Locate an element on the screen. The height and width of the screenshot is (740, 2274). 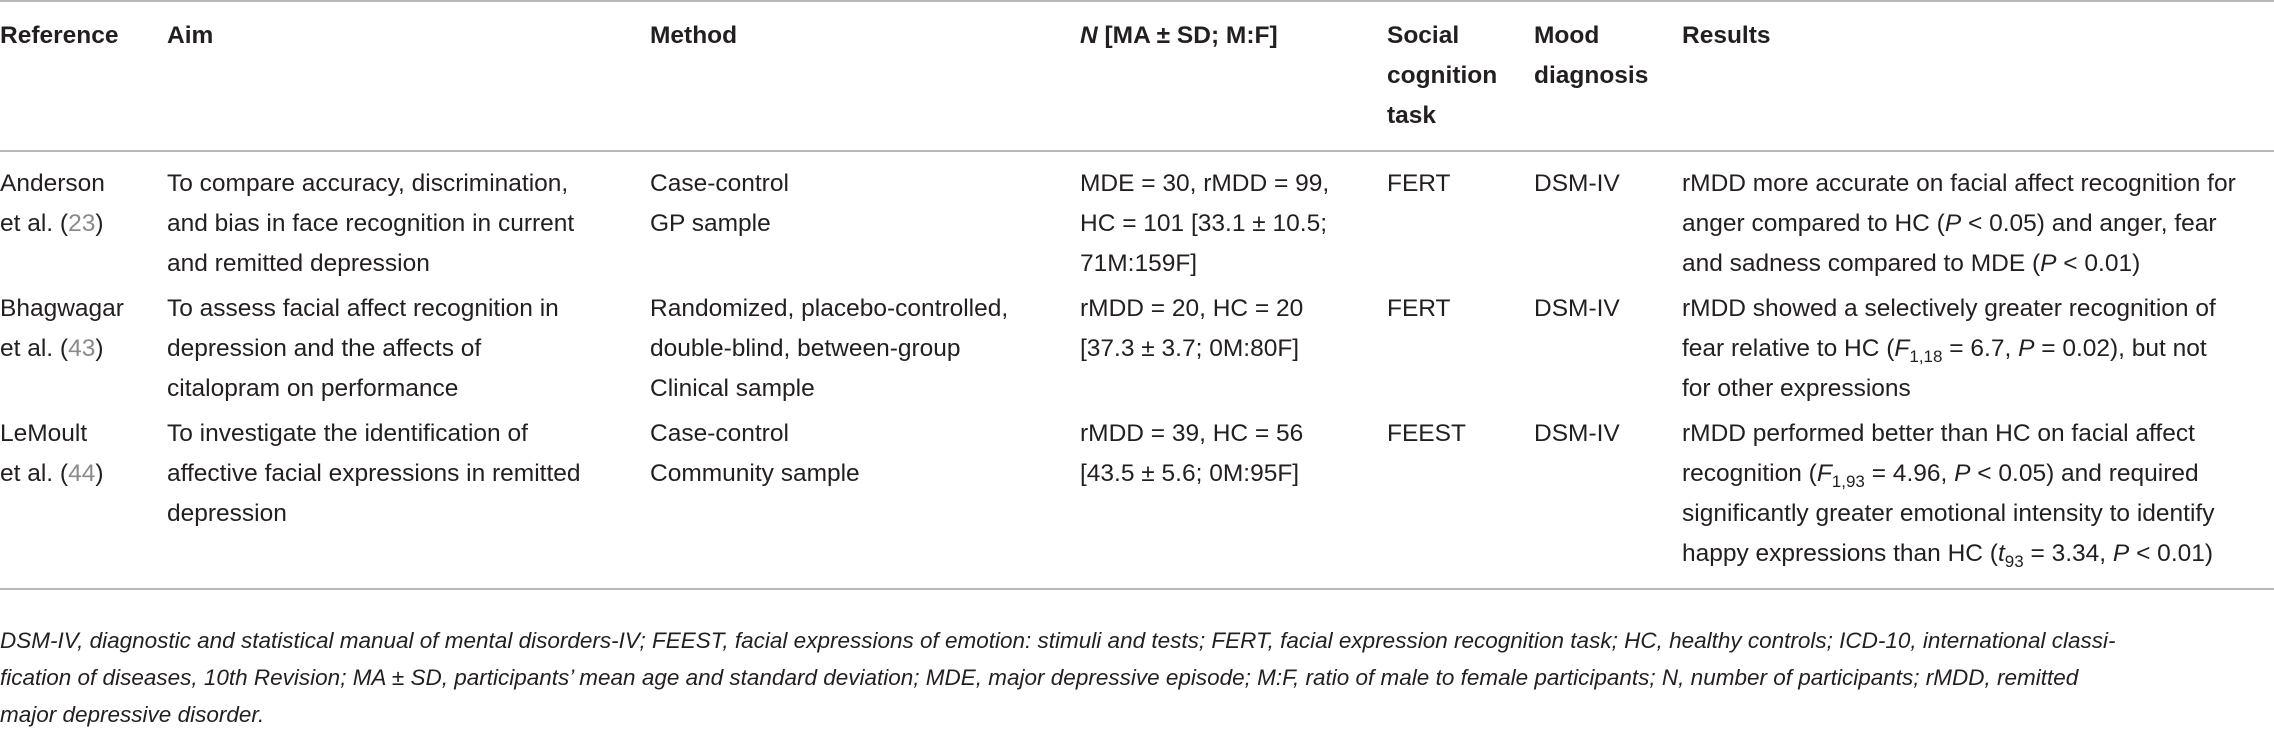
results-text: happy expressions than HC ( is located at coordinates (1840, 553).